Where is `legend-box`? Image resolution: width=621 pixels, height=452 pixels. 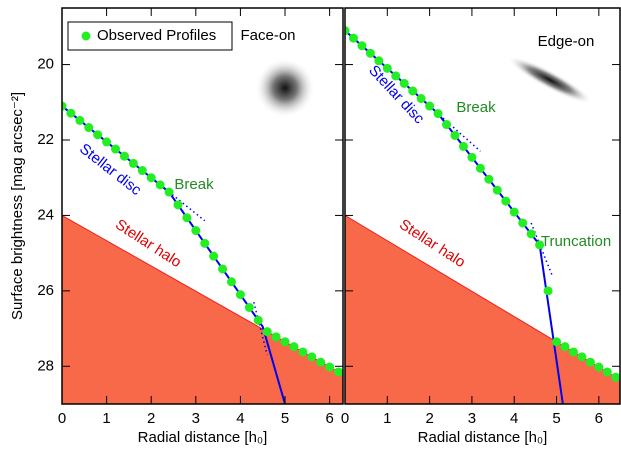 legend-box is located at coordinates (150, 36).